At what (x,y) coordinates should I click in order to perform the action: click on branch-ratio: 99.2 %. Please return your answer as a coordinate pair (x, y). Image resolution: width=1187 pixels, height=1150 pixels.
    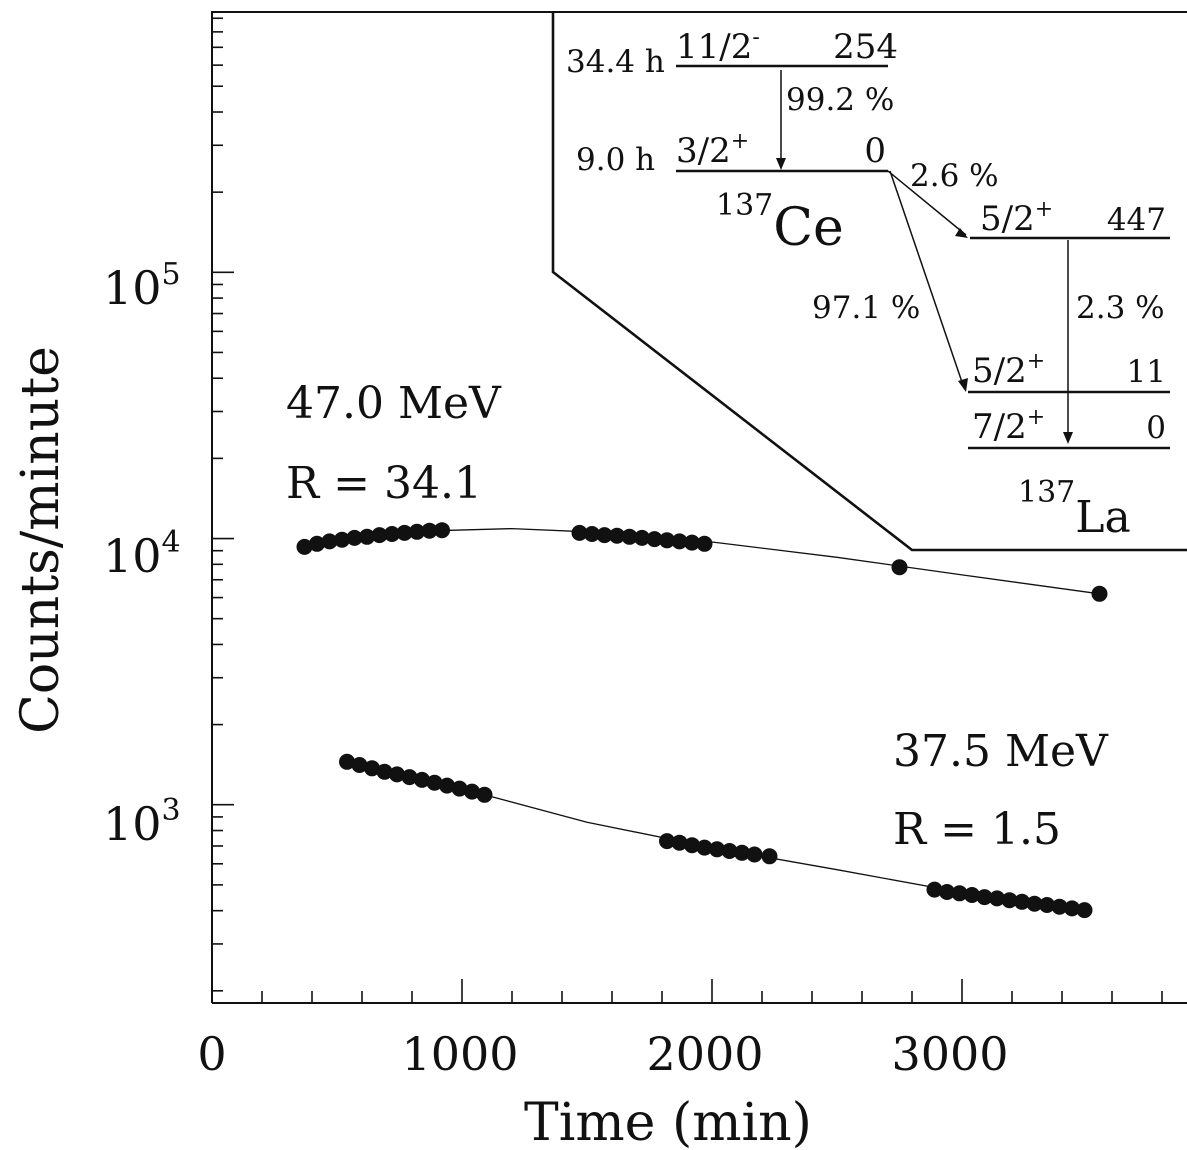
    Looking at the image, I should click on (840, 100).